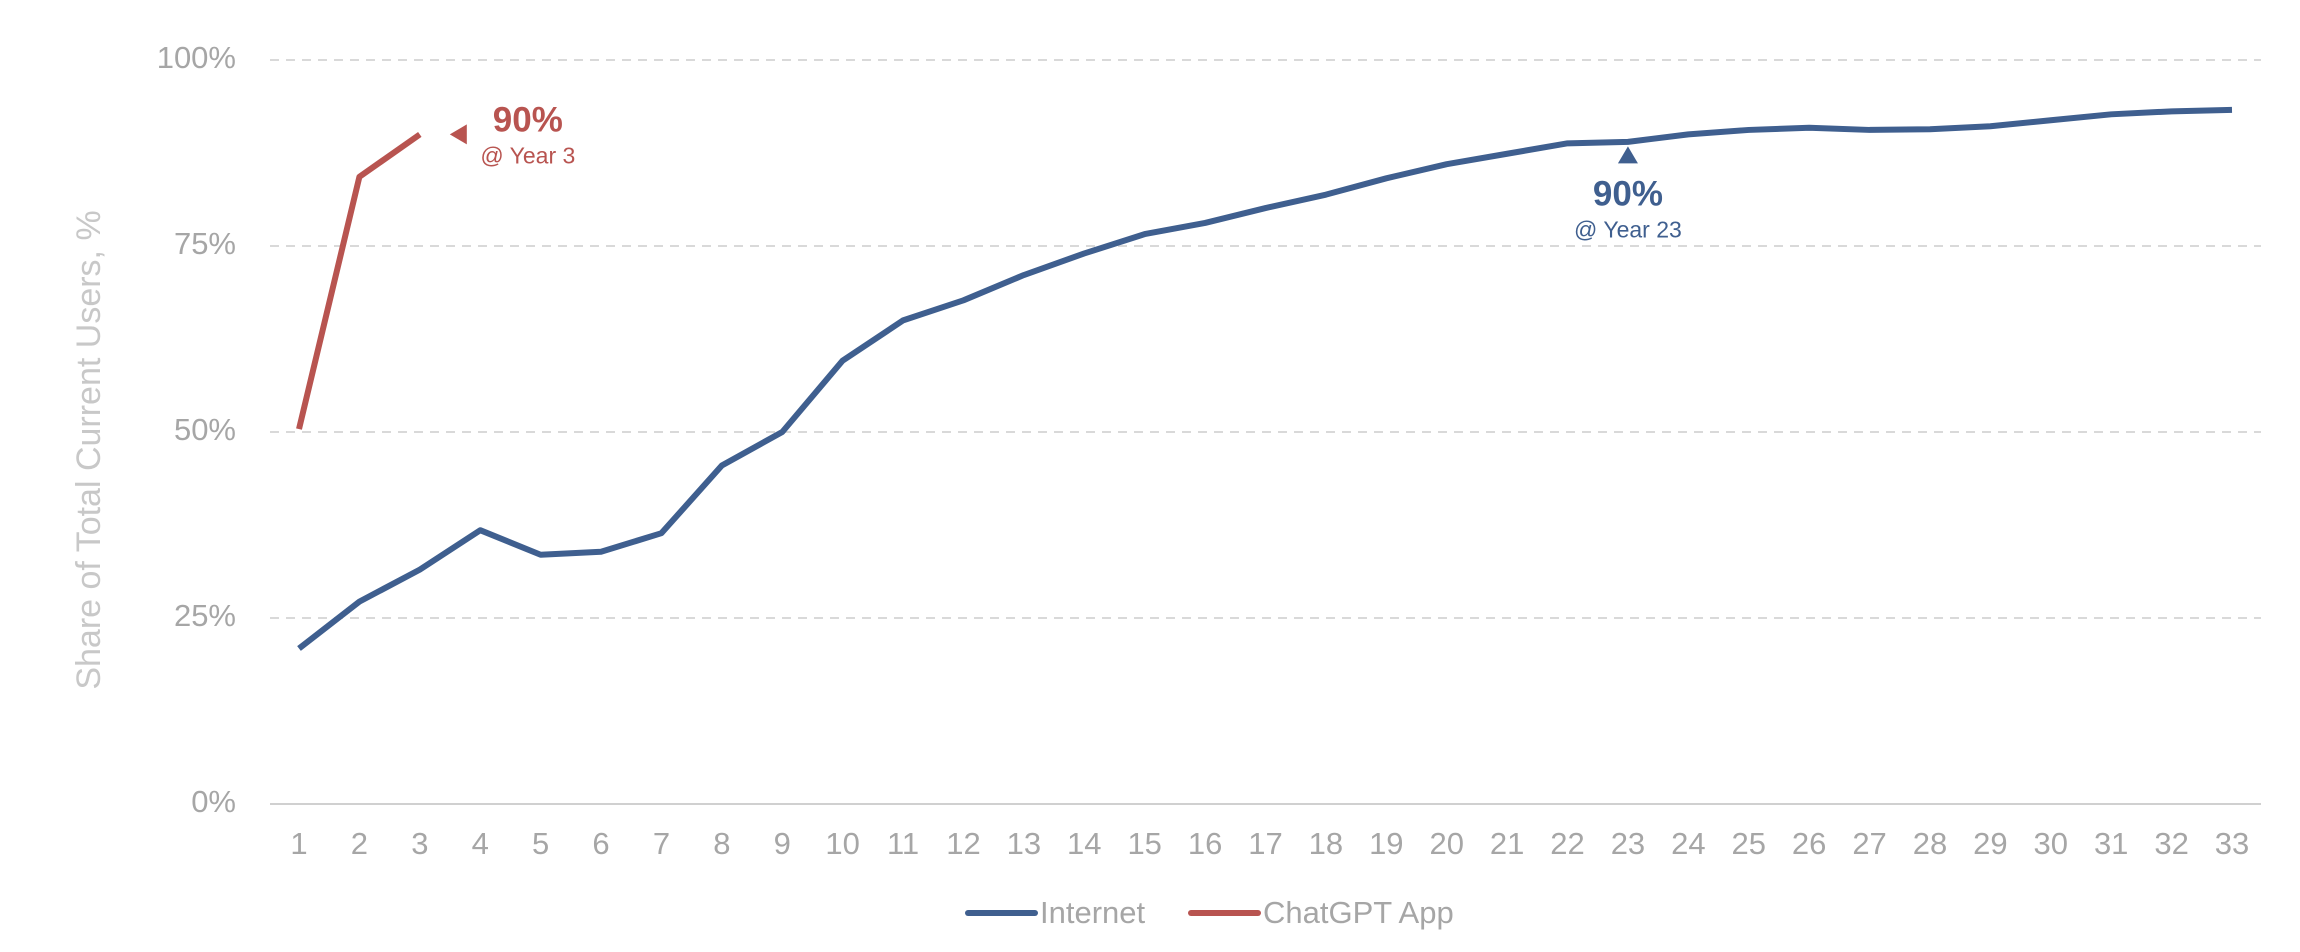 The width and height of the screenshot is (2300, 952). What do you see at coordinates (1809, 843) in the screenshot?
I see `x-tick-label: 26` at bounding box center [1809, 843].